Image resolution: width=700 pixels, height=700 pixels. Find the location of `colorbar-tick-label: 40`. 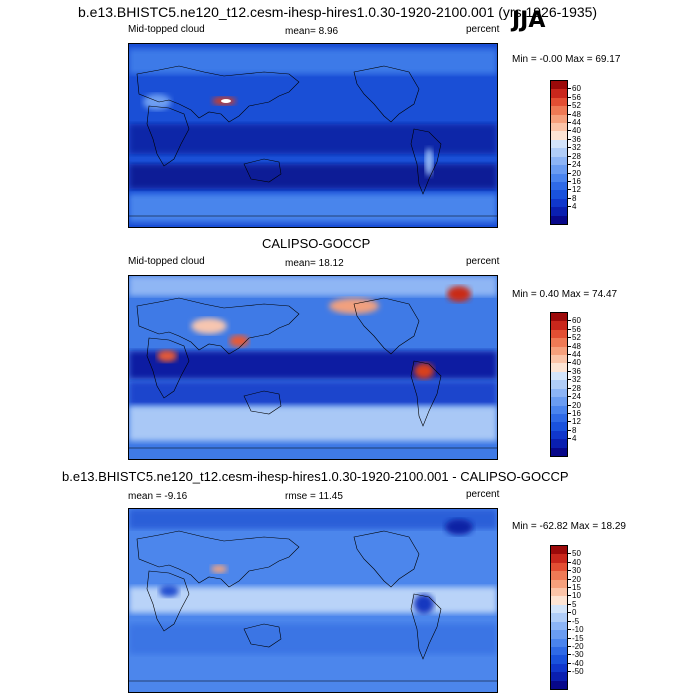

colorbar-tick-label: 40 is located at coordinates (576, 363).